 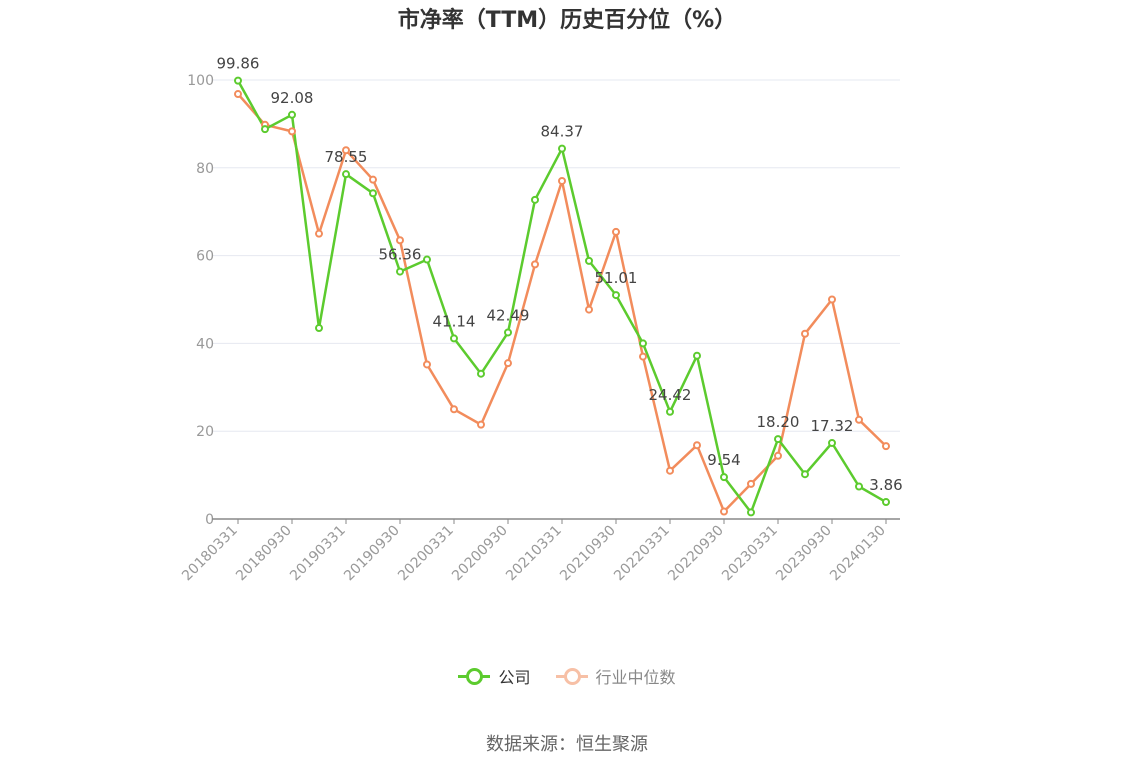 What do you see at coordinates (562, 132) in the screenshot?
I see `data-label: 84.37` at bounding box center [562, 132].